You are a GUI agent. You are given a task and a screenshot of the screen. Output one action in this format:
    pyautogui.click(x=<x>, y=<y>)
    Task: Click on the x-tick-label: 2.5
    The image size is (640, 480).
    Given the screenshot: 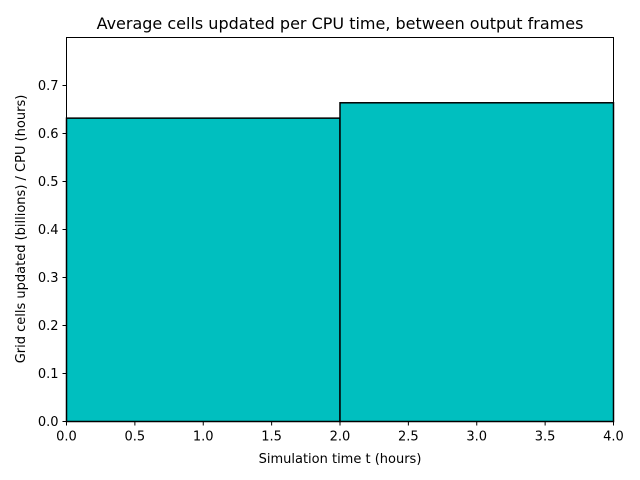 What is the action you would take?
    pyautogui.click(x=408, y=437)
    